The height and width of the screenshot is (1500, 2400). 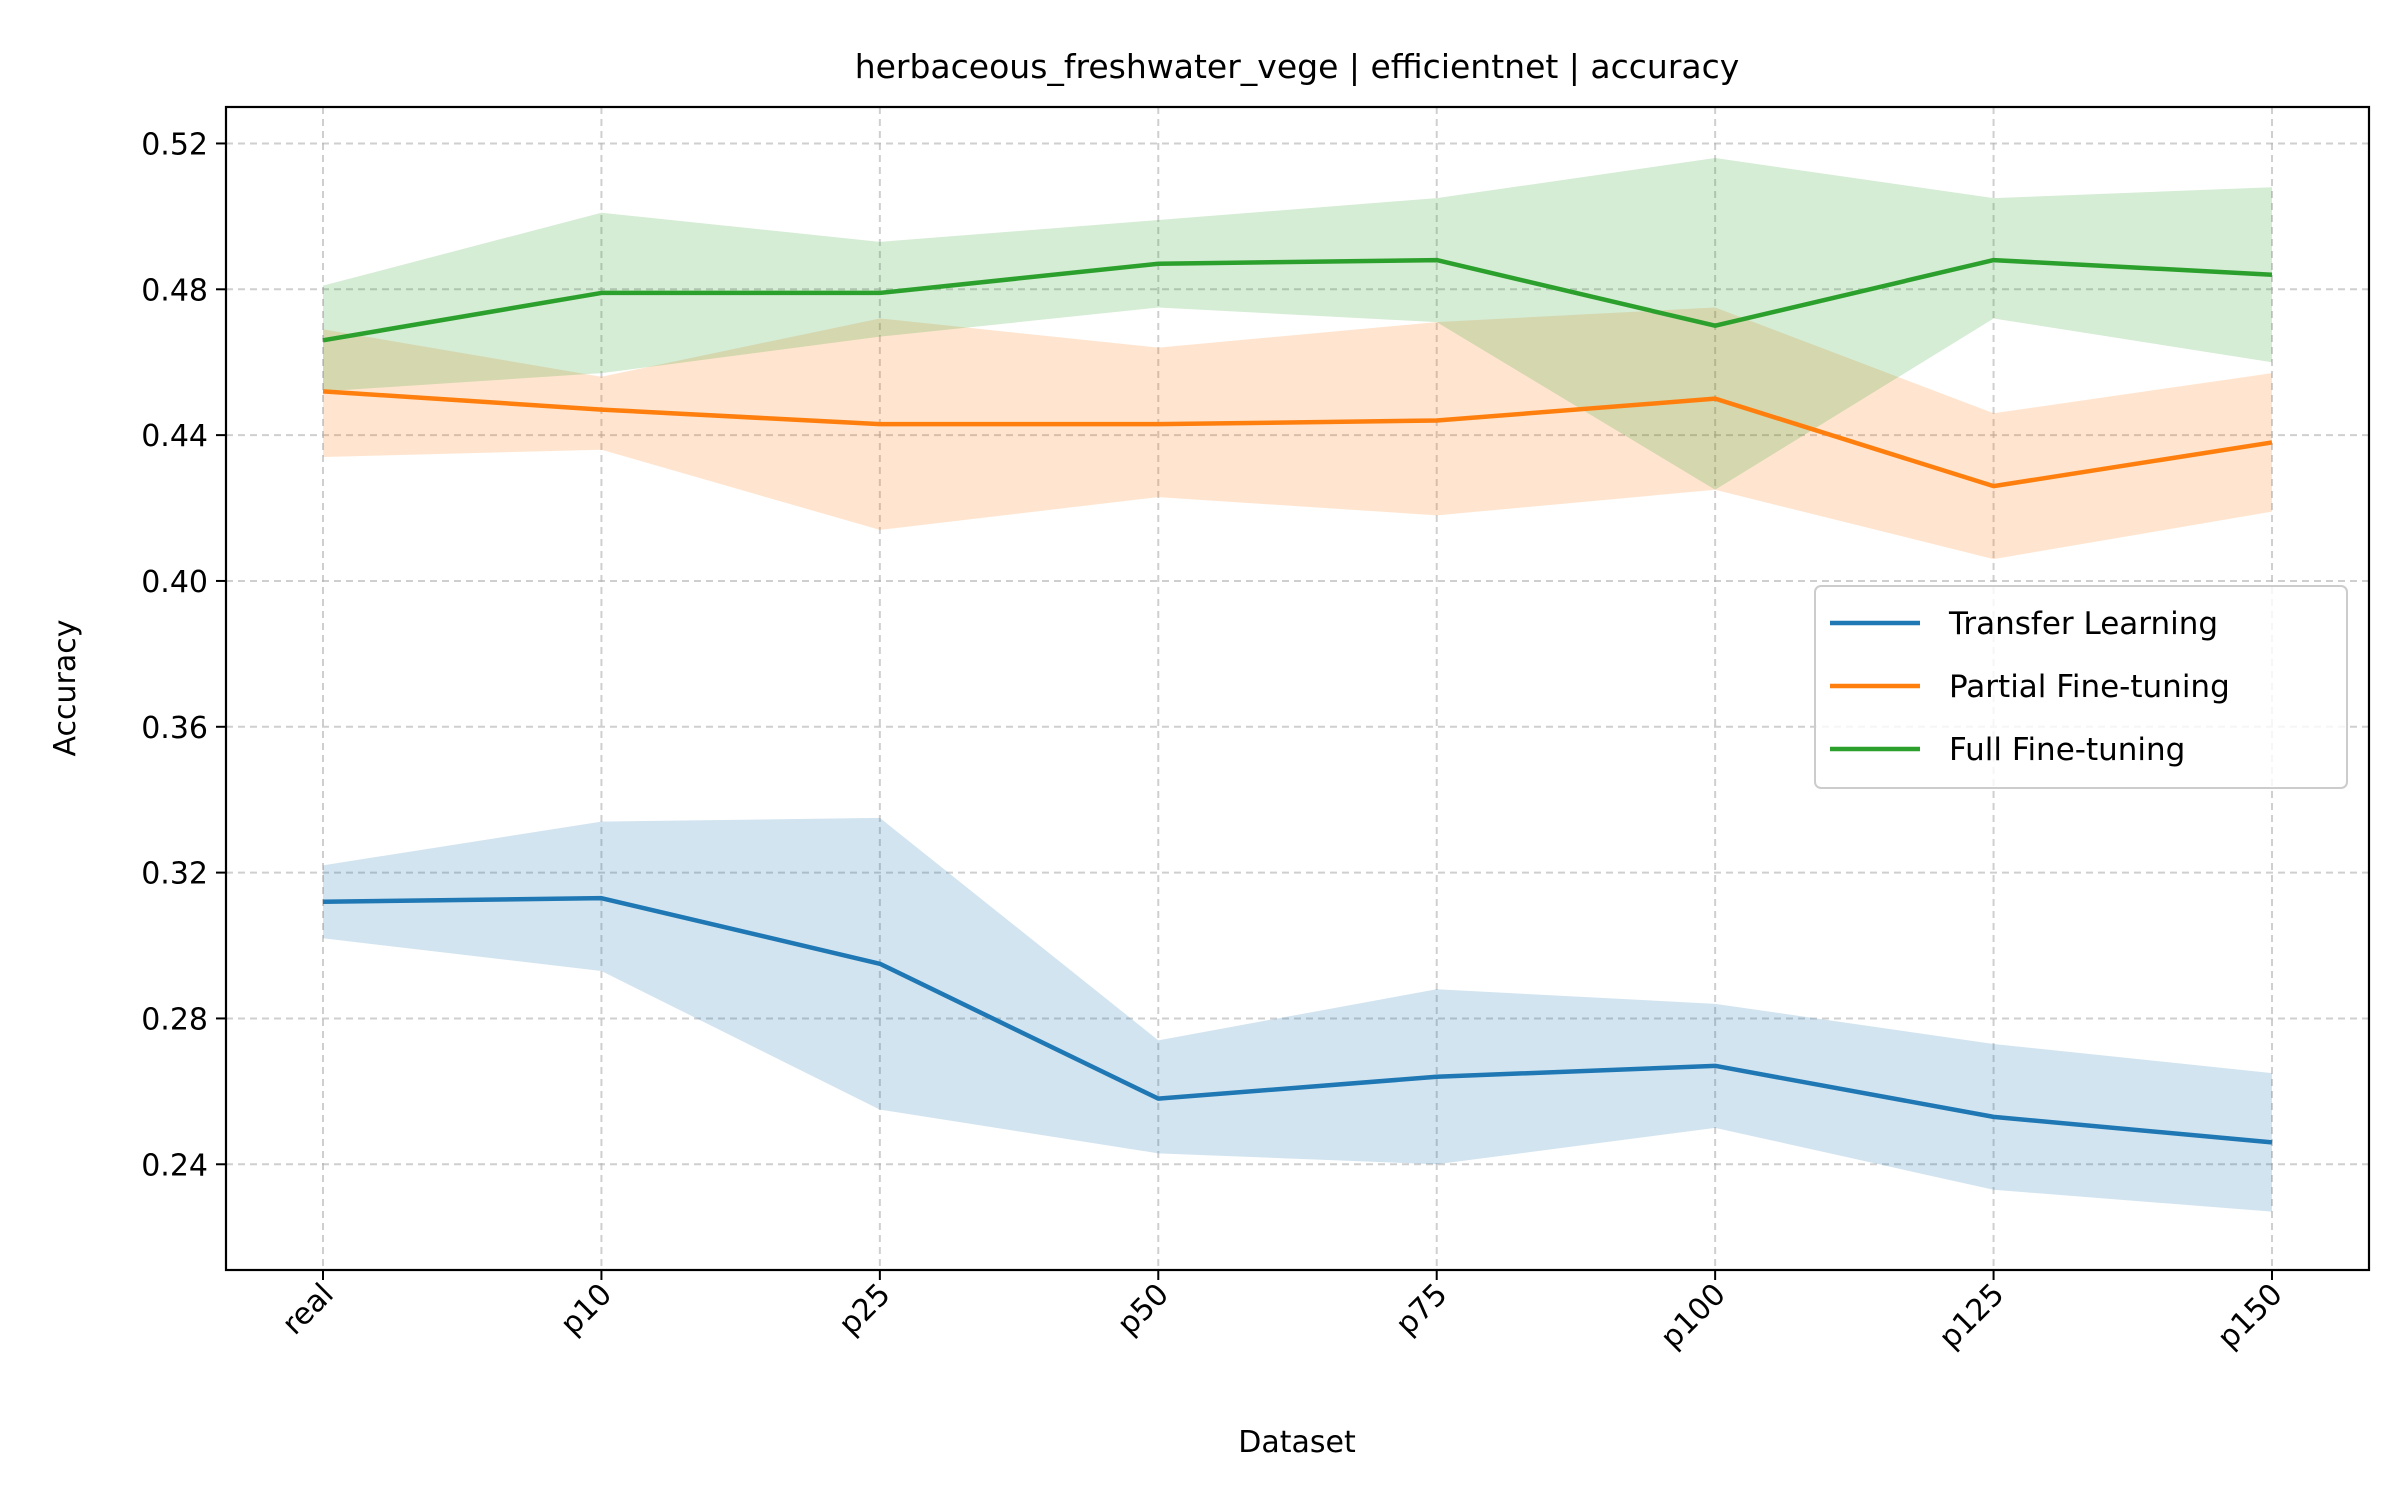 I want to click on y-tick-label: 0.28, so click(x=174, y=1019).